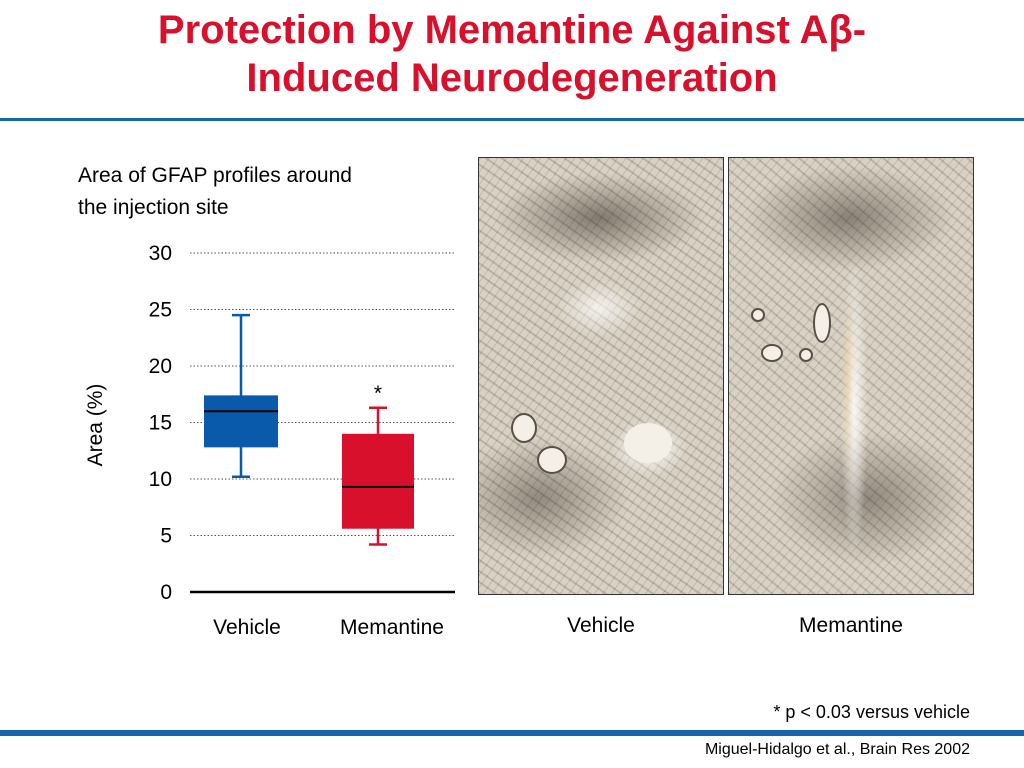 The height and width of the screenshot is (768, 1024). I want to click on box-memantine: *, so click(378, 464).